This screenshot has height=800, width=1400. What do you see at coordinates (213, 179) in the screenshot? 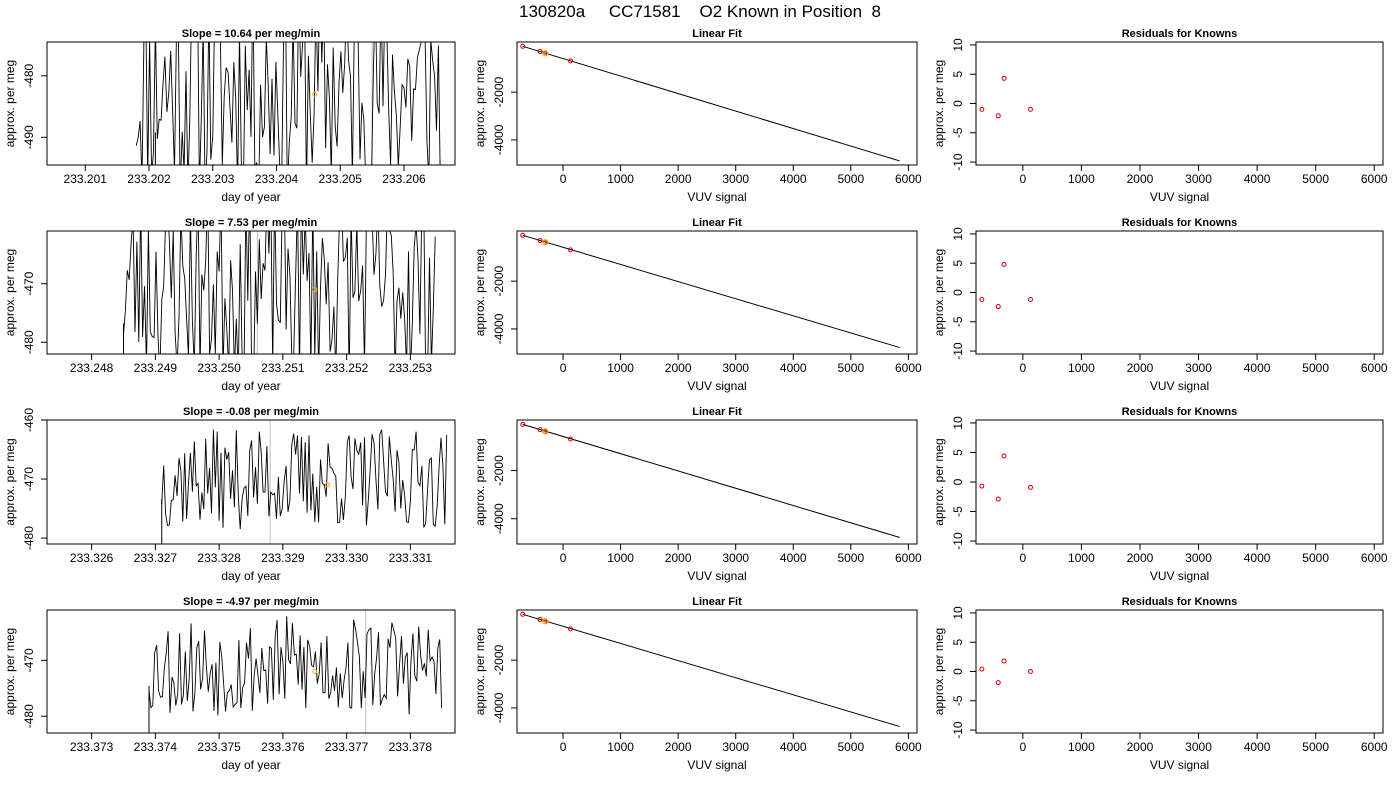
I see `x-tick-label: 233.203` at bounding box center [213, 179].